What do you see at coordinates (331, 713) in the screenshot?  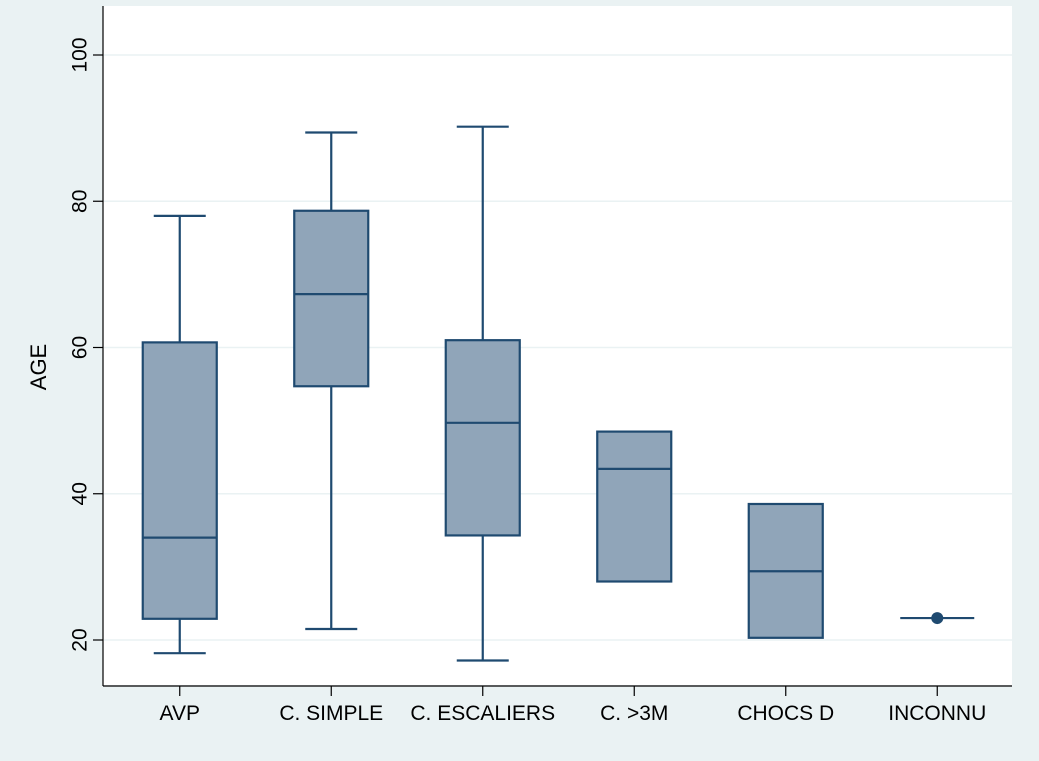 I see `x-tick-label-2: C. SIMPLE` at bounding box center [331, 713].